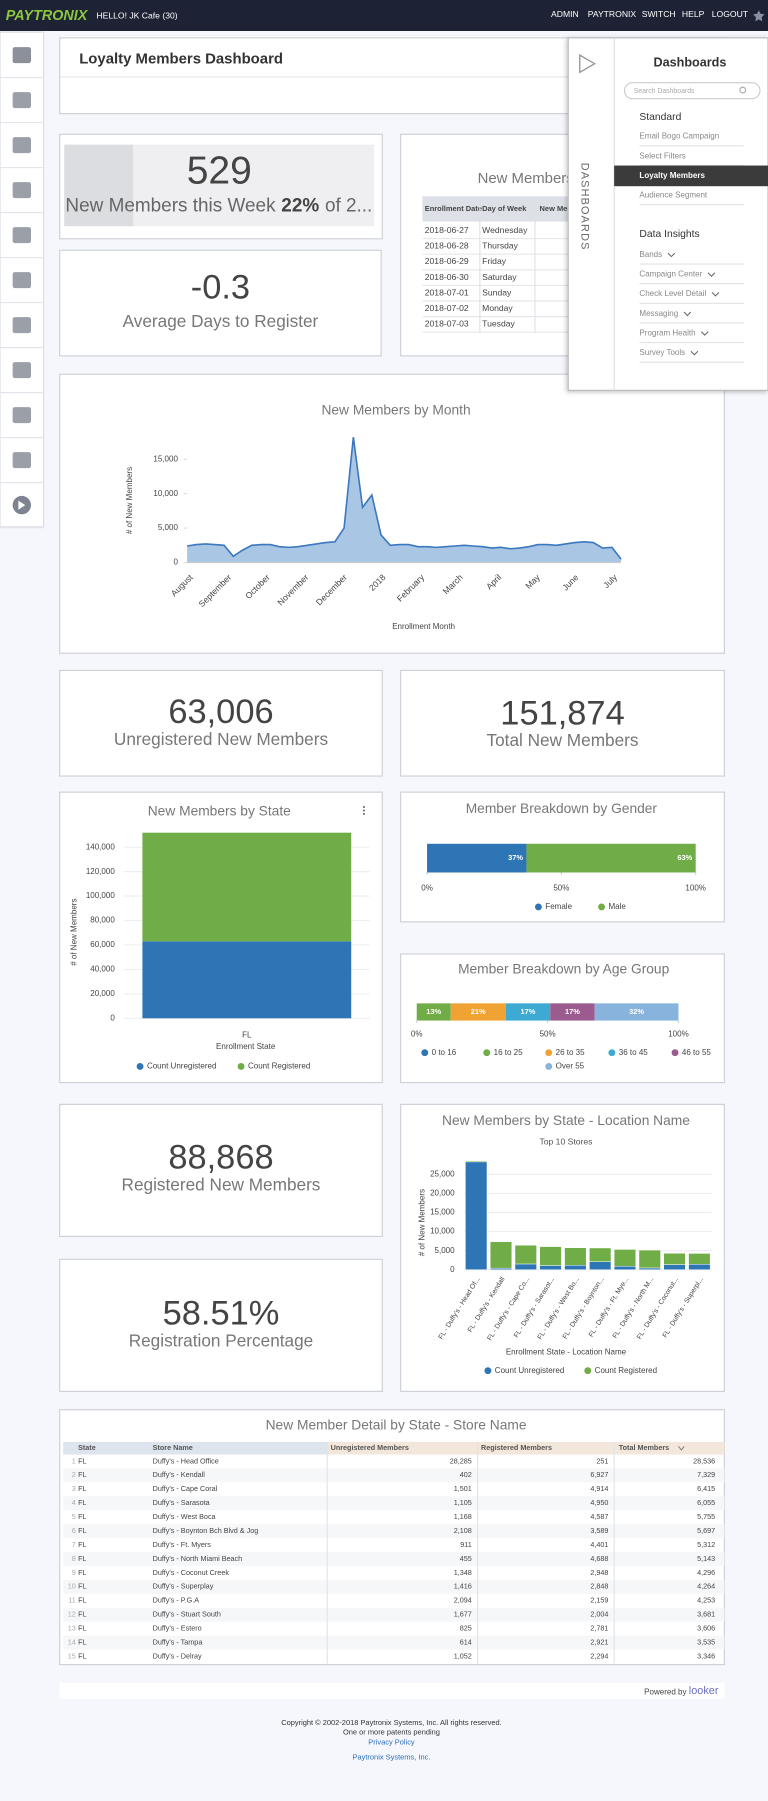 This screenshot has width=768, height=1801. Describe the element at coordinates (394, 1475) in the screenshot. I see `row-stripe` at that location.